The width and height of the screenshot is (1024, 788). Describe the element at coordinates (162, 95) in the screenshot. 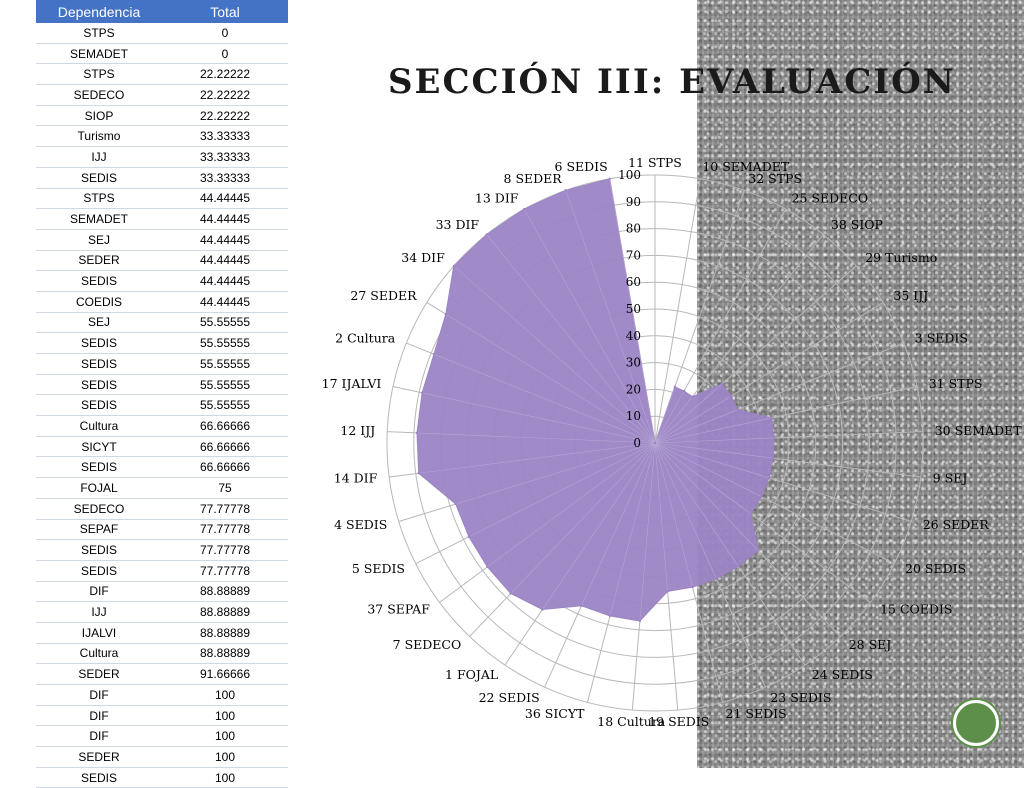

I see `table-row: SEDECO 22.22222` at that location.